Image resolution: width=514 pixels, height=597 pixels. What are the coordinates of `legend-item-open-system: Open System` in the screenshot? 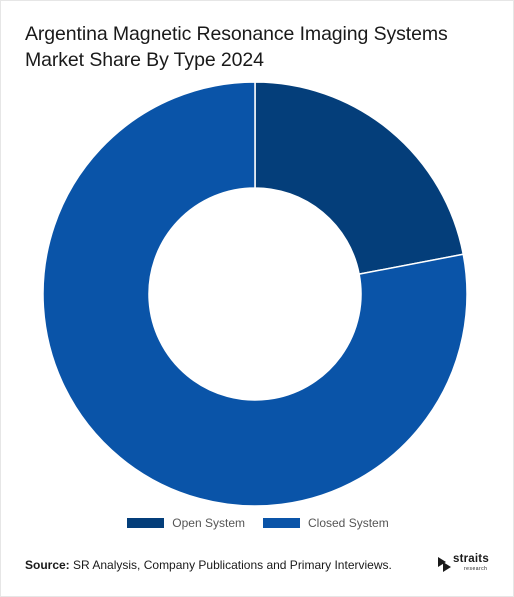 It's located at (186, 523).